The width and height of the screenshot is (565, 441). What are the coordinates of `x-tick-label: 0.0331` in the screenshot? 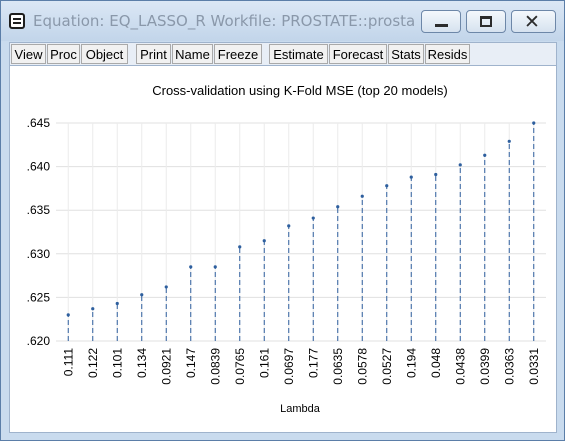 It's located at (534, 366).